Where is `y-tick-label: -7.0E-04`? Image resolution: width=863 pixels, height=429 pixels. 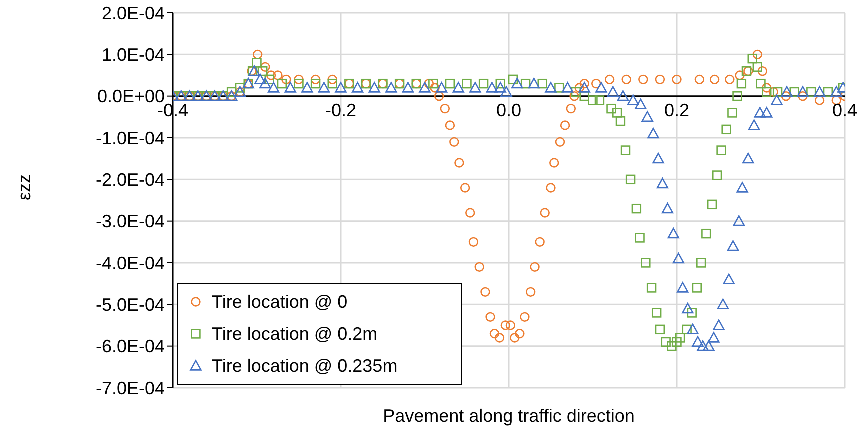 y-tick-label: -7.0E-04 is located at coordinates (130, 388).